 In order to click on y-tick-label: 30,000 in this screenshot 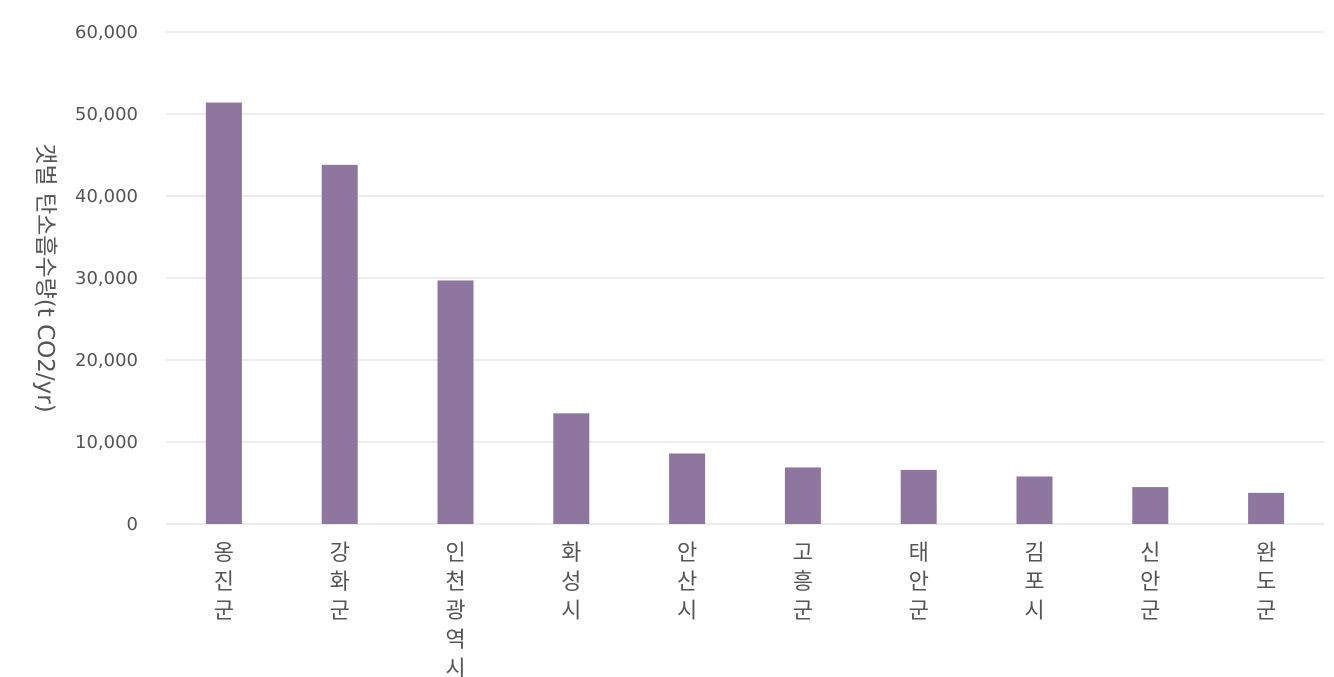, I will do `click(106, 278)`.